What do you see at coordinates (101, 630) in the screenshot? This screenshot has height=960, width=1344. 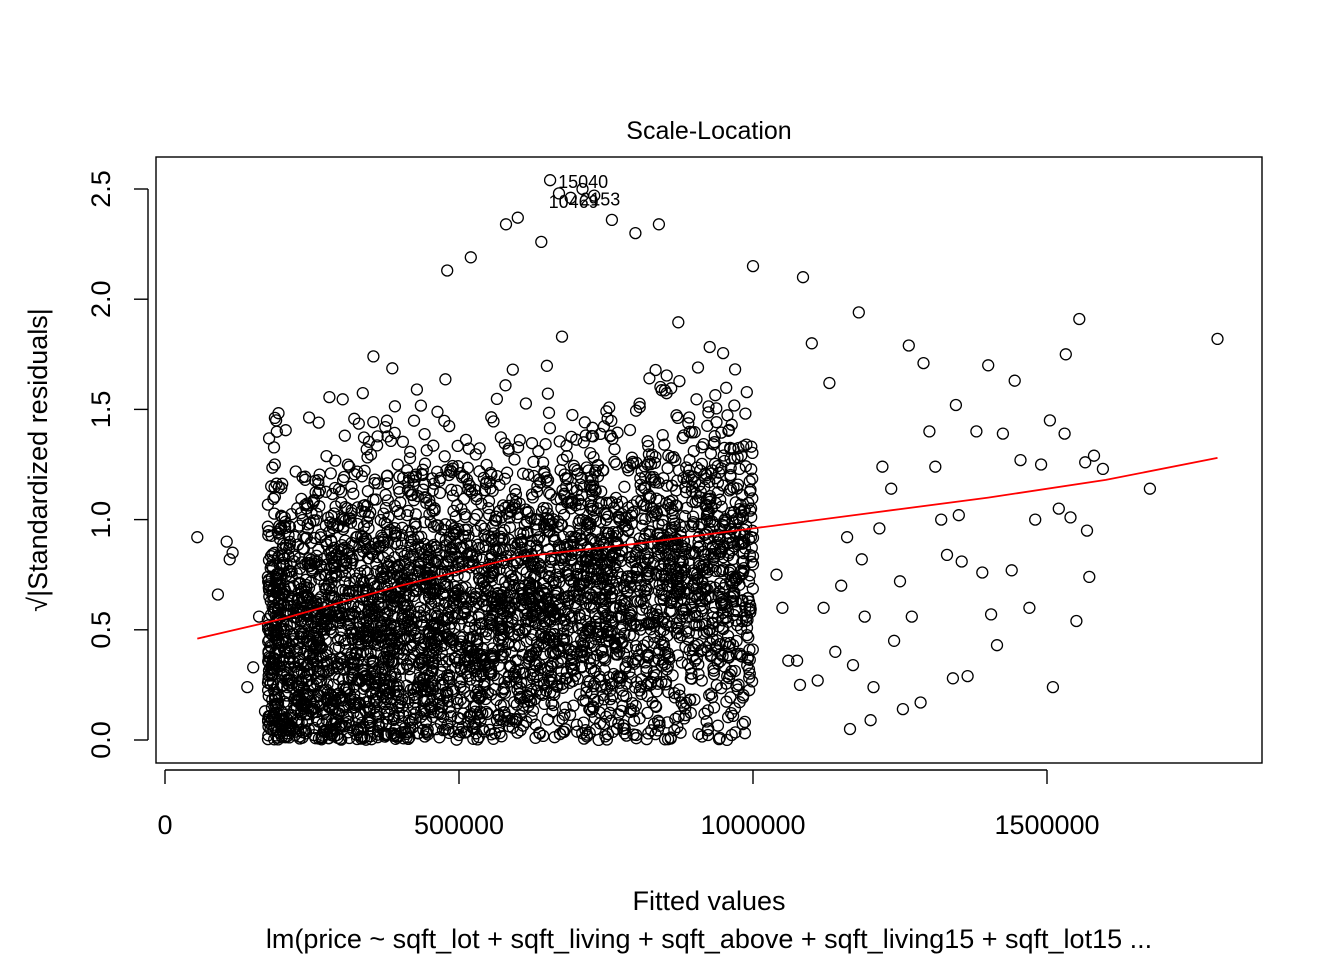 I see `y-tick-label: 0.5` at bounding box center [101, 630].